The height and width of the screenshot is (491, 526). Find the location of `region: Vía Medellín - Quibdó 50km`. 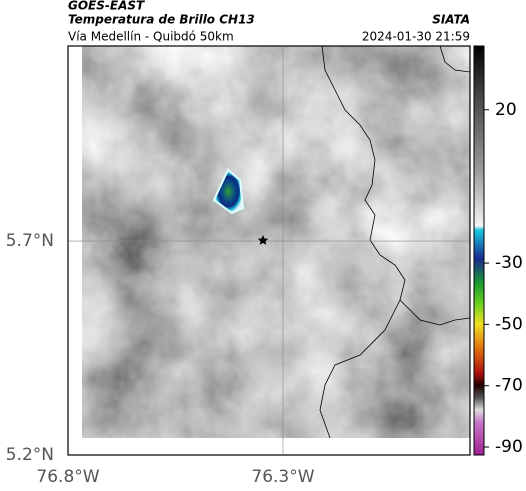

region: Vía Medellín - Quibdó 50km is located at coordinates (151, 37).